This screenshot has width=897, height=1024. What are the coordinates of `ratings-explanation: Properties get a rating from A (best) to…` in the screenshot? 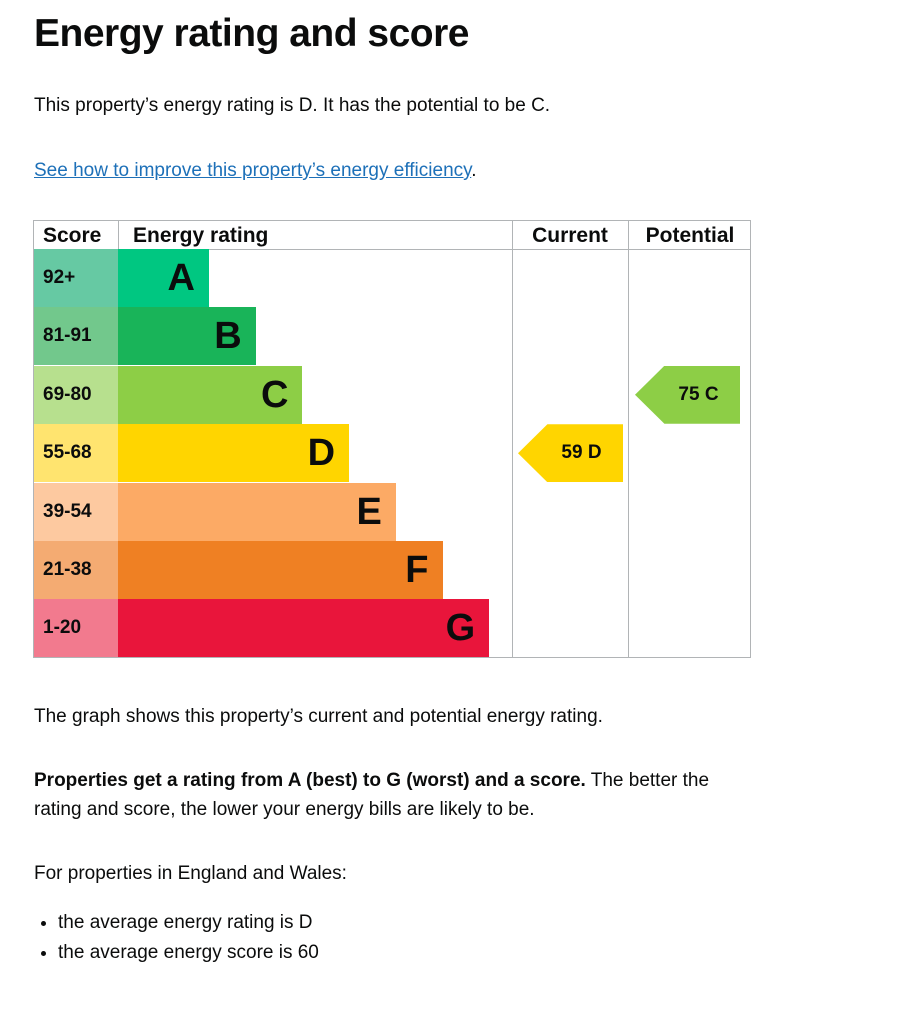 It's located at (394, 795).